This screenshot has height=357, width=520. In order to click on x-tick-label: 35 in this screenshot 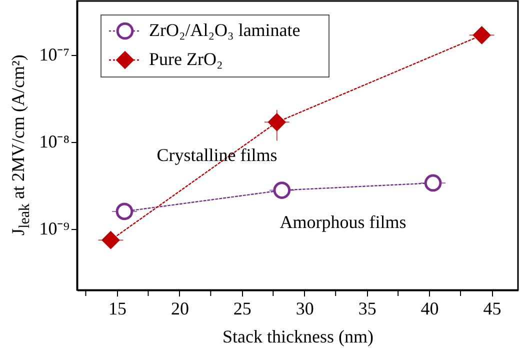, I will do `click(367, 308)`.